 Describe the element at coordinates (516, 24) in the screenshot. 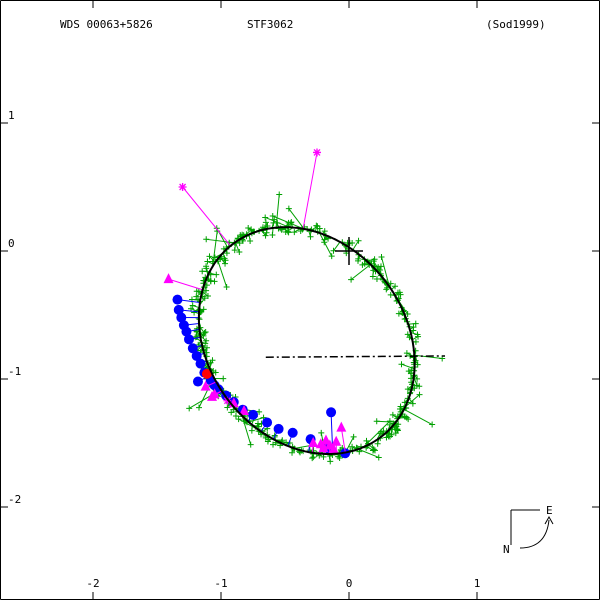

I see `reference-label: (Sod1999)` at that location.